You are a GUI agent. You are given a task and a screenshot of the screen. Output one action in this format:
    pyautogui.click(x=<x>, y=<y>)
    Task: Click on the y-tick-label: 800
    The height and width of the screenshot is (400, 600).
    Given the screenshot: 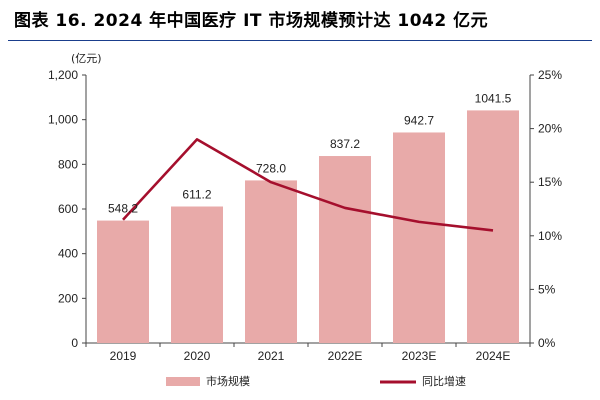 What is the action you would take?
    pyautogui.click(x=68, y=164)
    